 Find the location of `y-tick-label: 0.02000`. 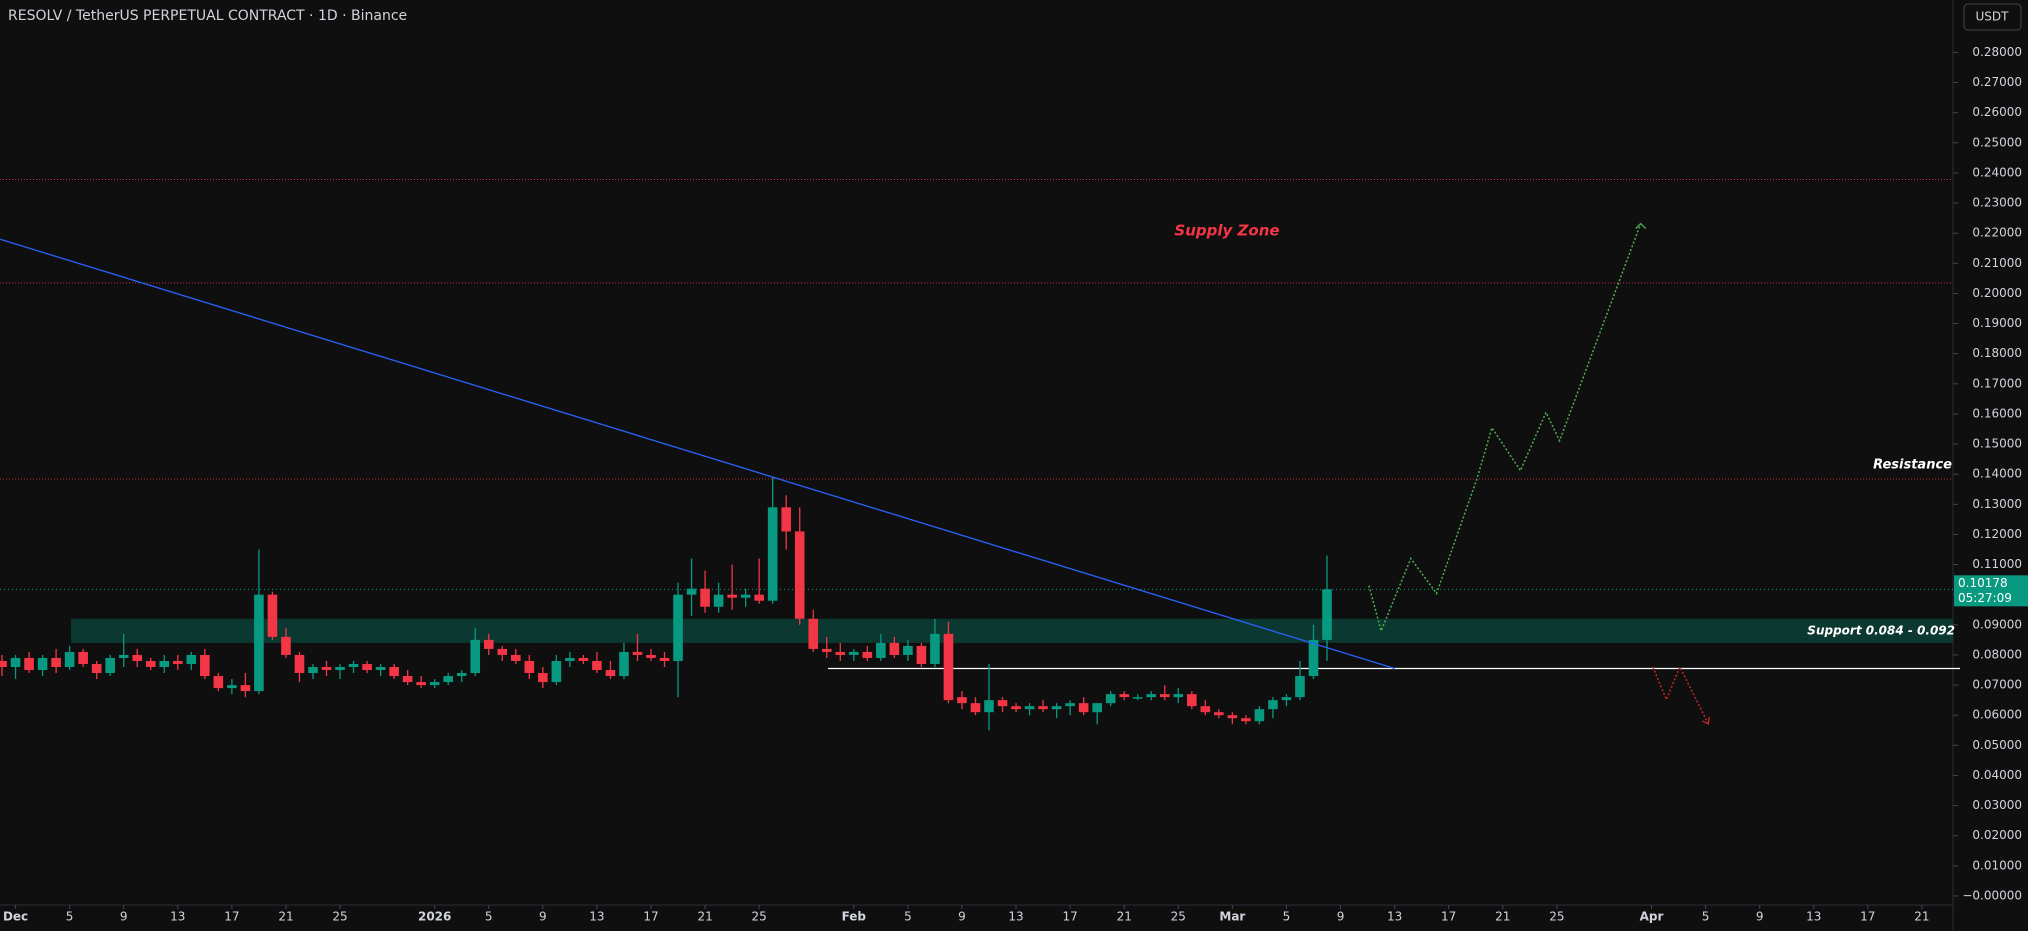

y-tick-label: 0.02000 is located at coordinates (1997, 835).